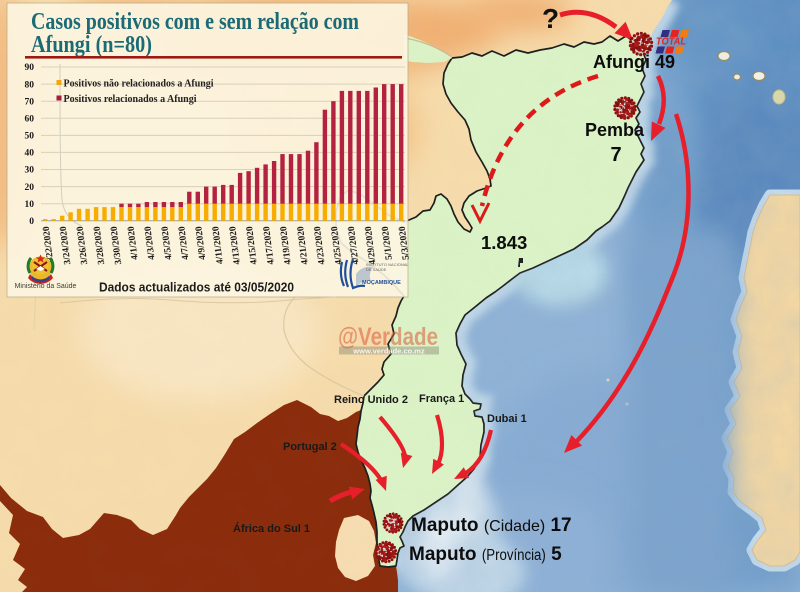 Image resolution: width=800 pixels, height=592 pixels. What do you see at coordinates (388, 242) in the screenshot?
I see `svg-text: 5/1/2020` at bounding box center [388, 242].